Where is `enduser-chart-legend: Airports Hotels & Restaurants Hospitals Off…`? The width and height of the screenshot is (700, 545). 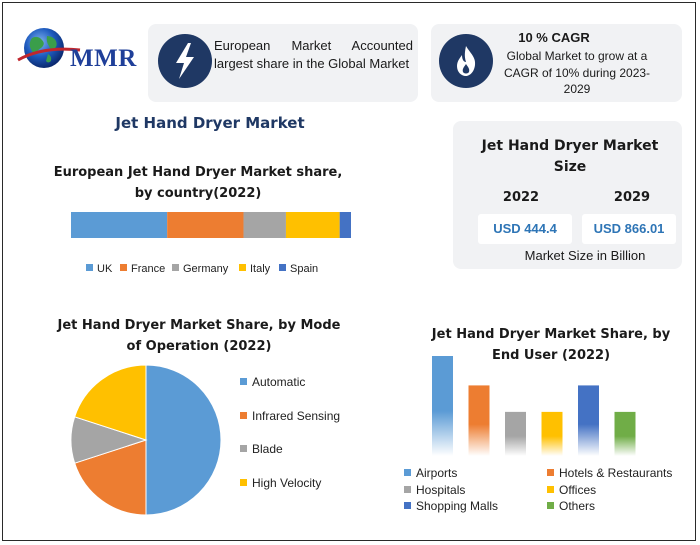
enduser-chart-legend: Airports Hotels & Restaurants Hospitals Off… is located at coordinates (549, 491).